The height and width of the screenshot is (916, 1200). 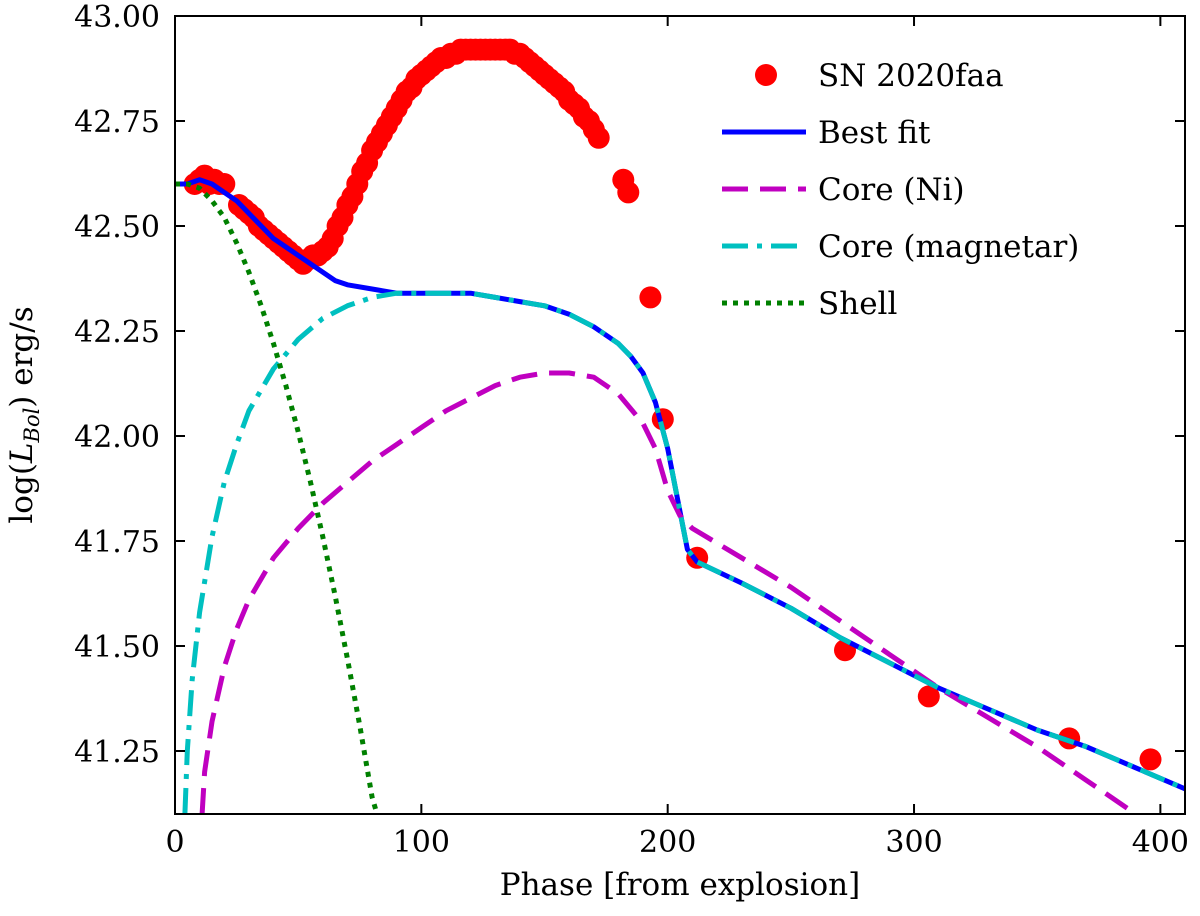 I want to click on legend-label: Best fit, so click(x=874, y=133).